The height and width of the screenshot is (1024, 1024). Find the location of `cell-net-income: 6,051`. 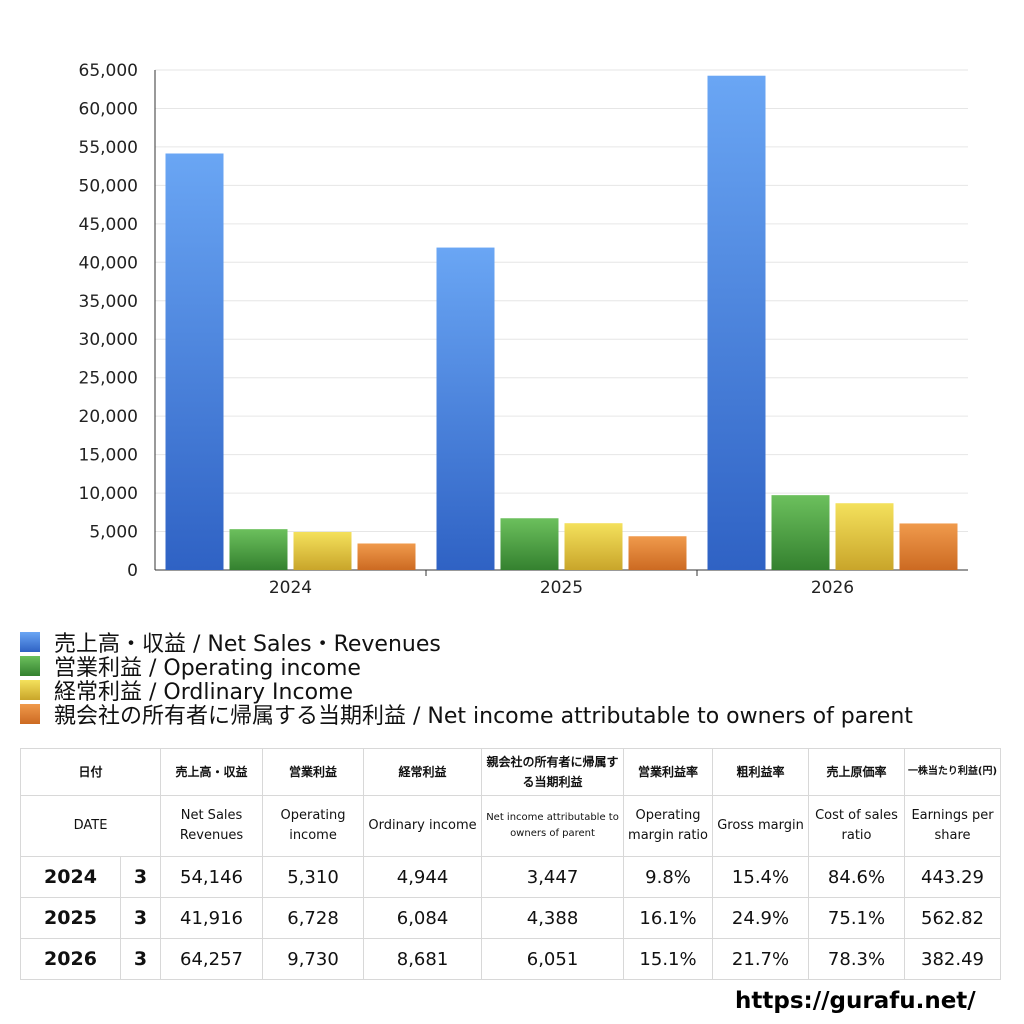

cell-net-income: 6,051 is located at coordinates (553, 959).